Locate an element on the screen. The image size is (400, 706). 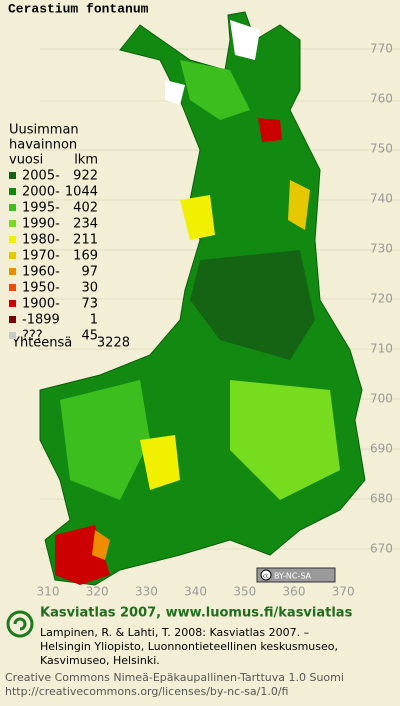
legend-count: 402 is located at coordinates (85, 208).